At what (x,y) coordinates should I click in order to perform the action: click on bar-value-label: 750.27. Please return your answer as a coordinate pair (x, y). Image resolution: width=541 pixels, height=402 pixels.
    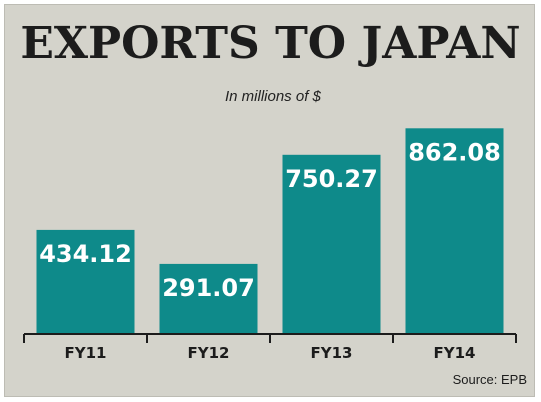
    Looking at the image, I should click on (331, 179).